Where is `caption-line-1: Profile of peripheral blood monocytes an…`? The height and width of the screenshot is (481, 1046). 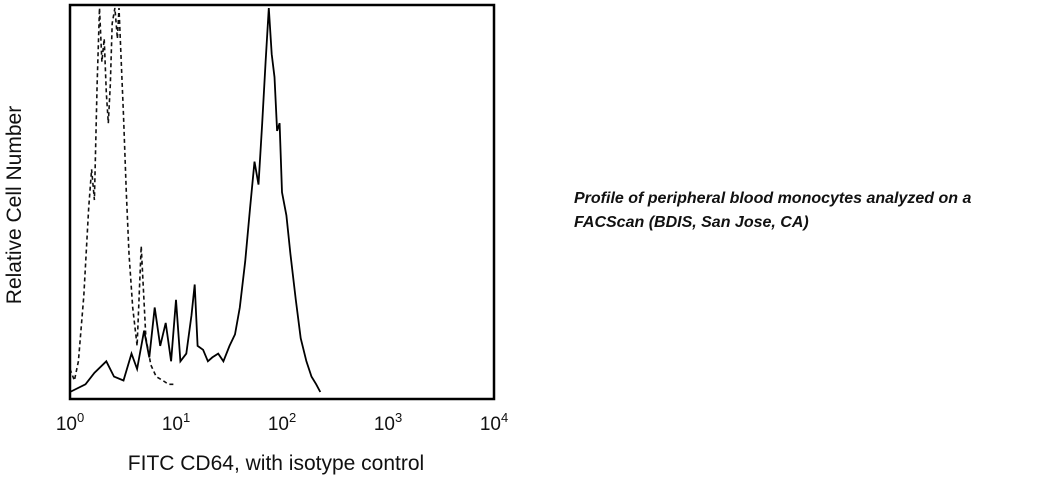
caption-line-1: Profile of peripheral blood monocytes an… is located at coordinates (773, 198).